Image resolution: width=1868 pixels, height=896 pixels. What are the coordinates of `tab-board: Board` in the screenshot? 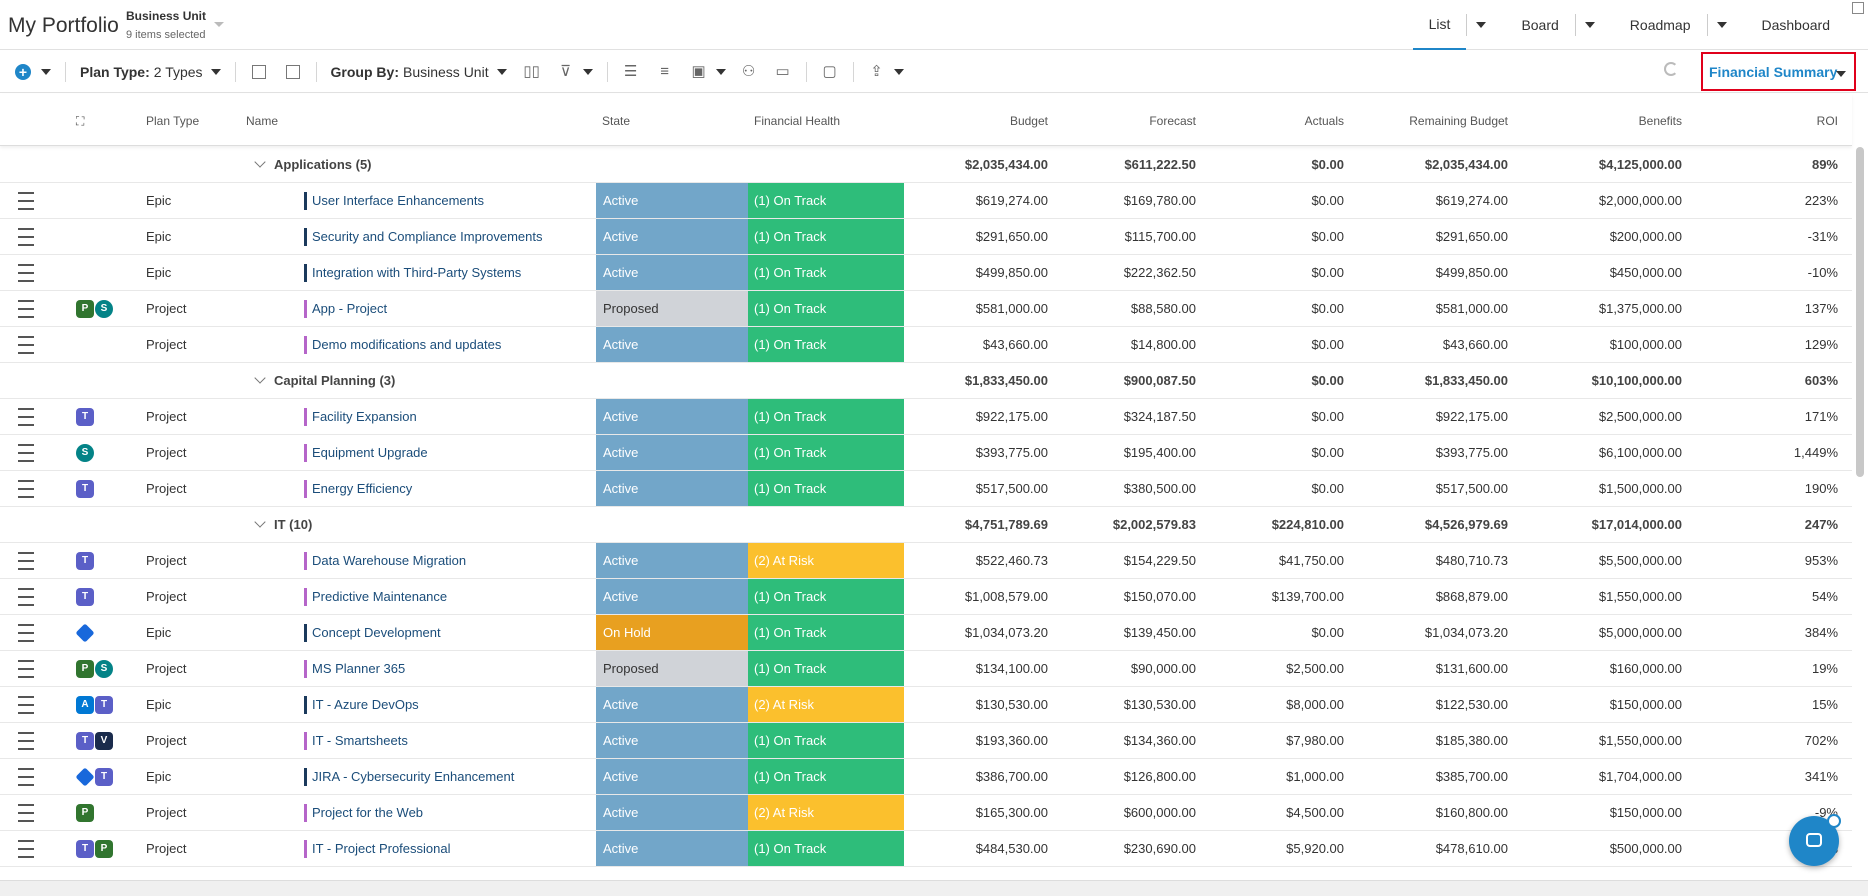 It's located at (1540, 25).